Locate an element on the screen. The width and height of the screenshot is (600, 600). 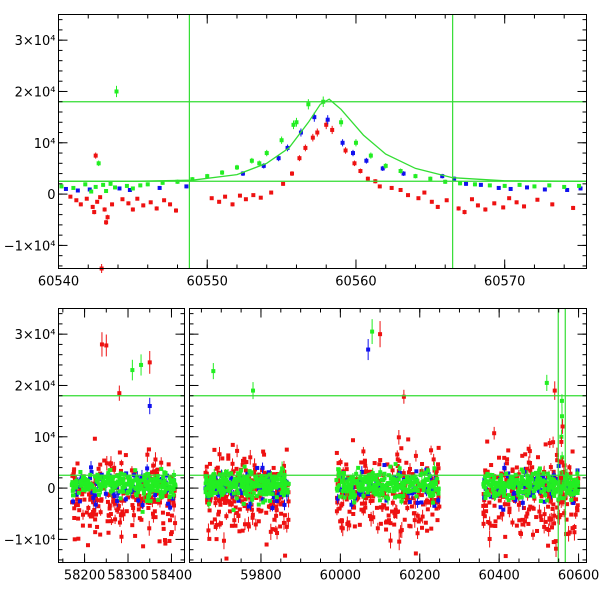
y-tick-label: 0 is located at coordinates (51, 195).